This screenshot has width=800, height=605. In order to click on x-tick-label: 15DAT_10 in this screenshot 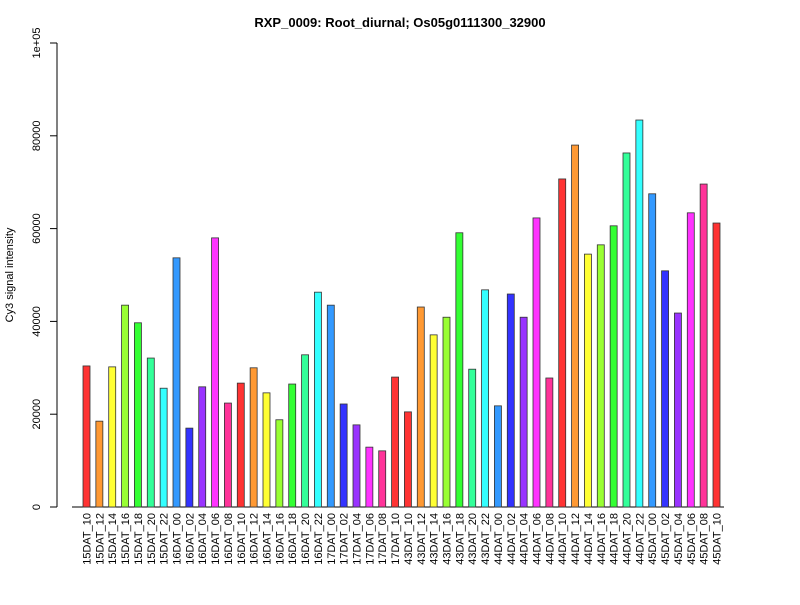, I will do `click(88, 539)`.